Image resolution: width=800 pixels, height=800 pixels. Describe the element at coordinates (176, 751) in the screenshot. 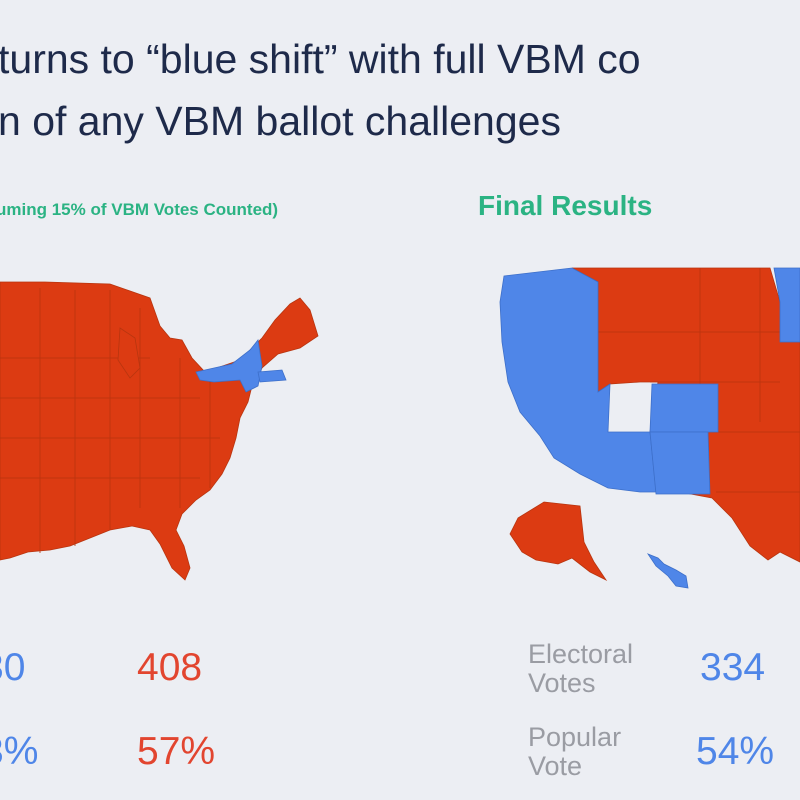

I see `left-popular-vote-red: 57%` at that location.